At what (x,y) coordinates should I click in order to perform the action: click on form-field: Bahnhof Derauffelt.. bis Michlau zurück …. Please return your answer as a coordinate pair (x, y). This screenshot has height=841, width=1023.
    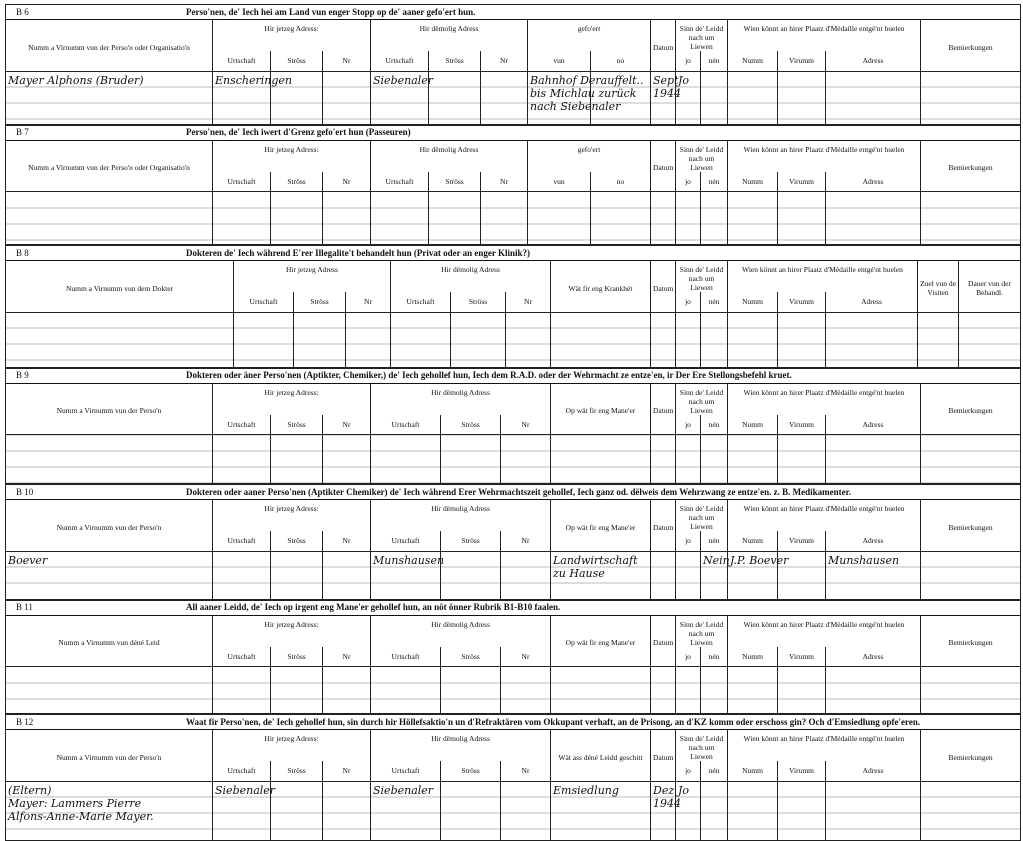
    Looking at the image, I should click on (585, 97).